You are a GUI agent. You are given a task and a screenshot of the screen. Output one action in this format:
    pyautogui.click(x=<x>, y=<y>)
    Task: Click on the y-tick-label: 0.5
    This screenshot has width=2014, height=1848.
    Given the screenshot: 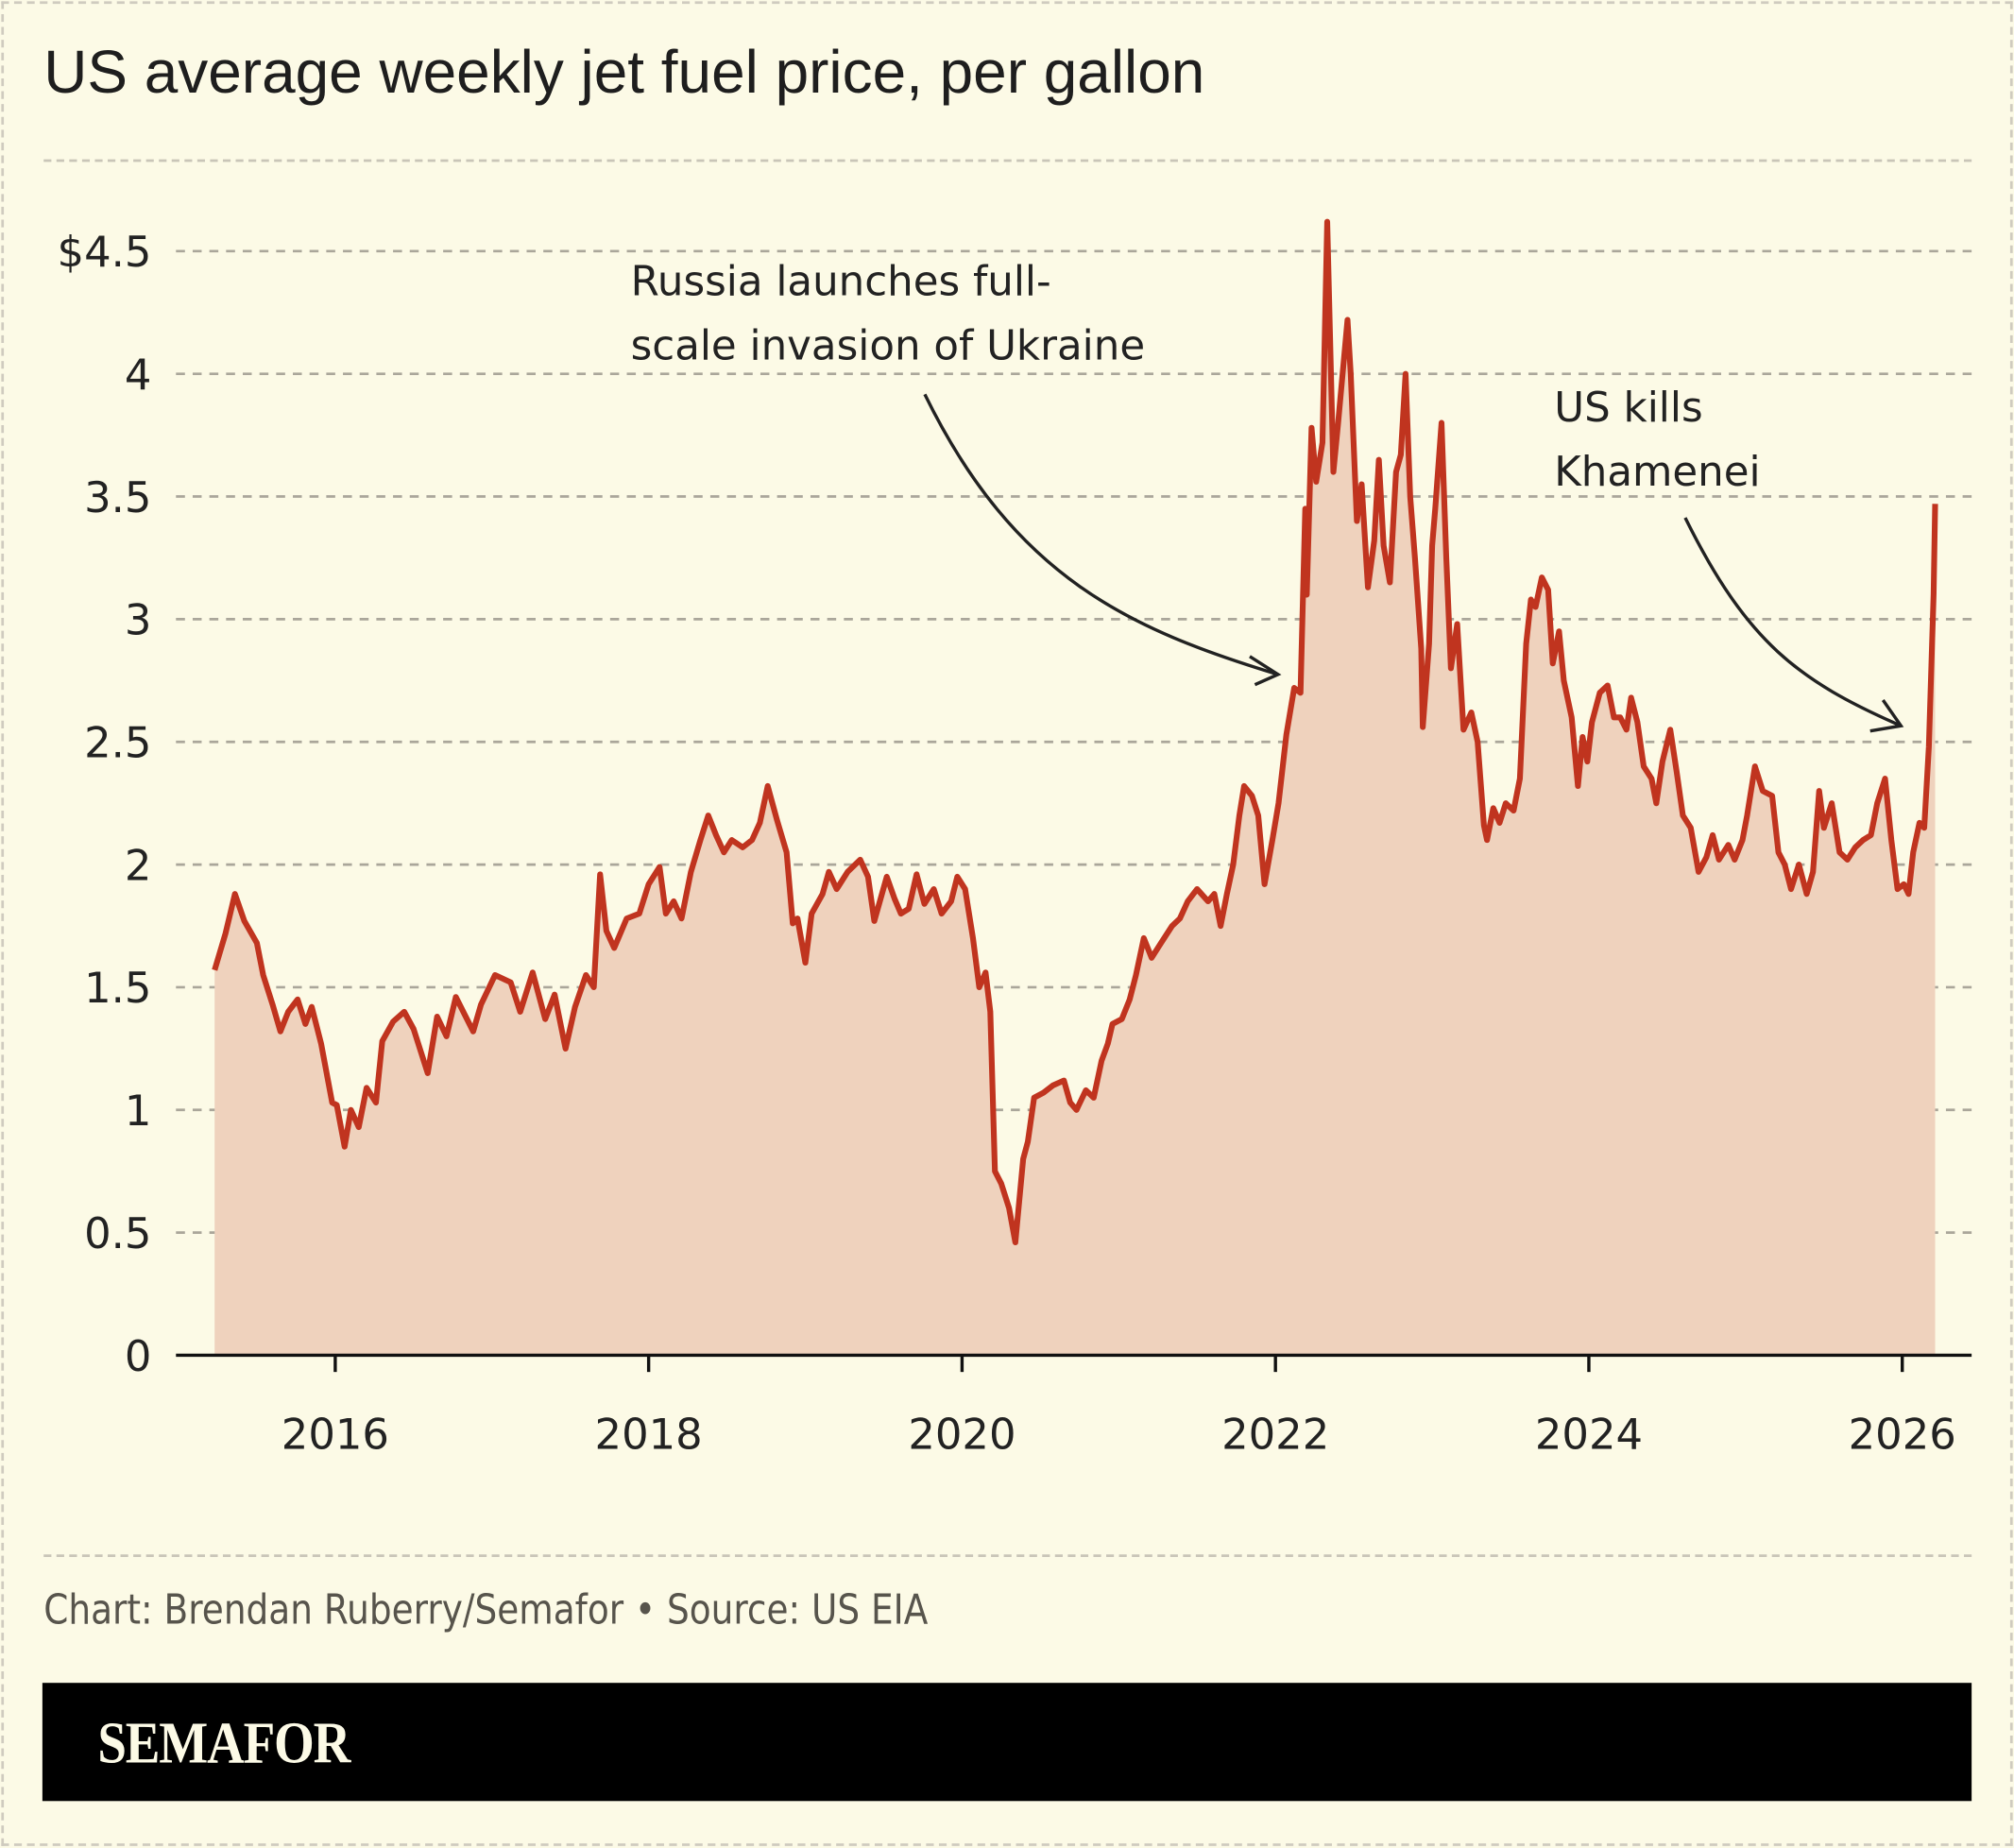 What is the action you would take?
    pyautogui.click(x=117, y=1233)
    